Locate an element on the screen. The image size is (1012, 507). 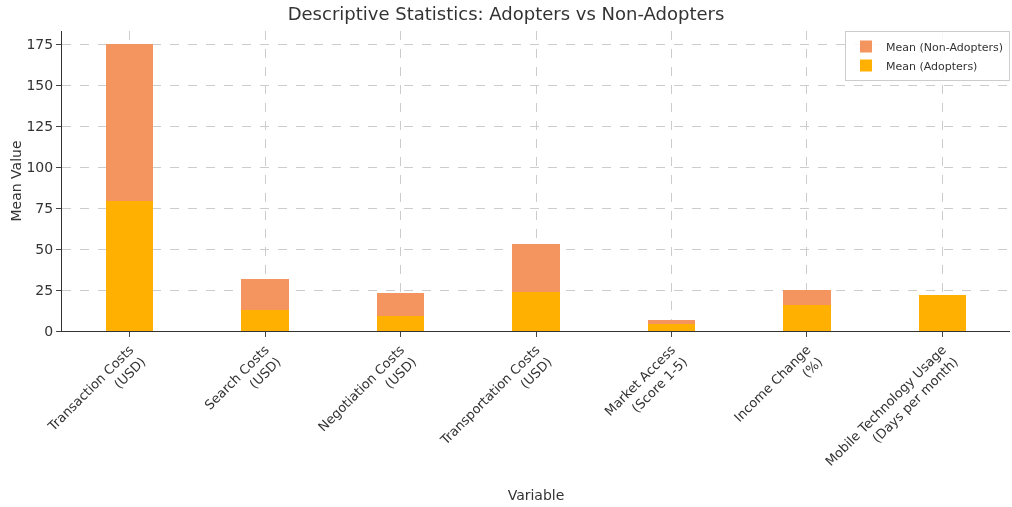
x-axis-title: Variable is located at coordinates (536, 495).